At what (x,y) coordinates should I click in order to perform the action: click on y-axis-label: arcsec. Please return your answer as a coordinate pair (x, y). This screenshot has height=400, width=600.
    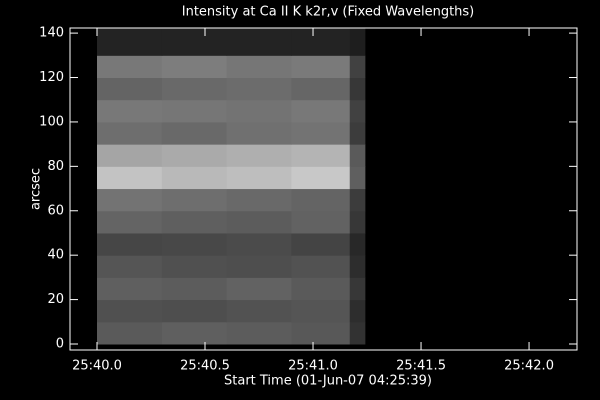
    Looking at the image, I should click on (36, 189).